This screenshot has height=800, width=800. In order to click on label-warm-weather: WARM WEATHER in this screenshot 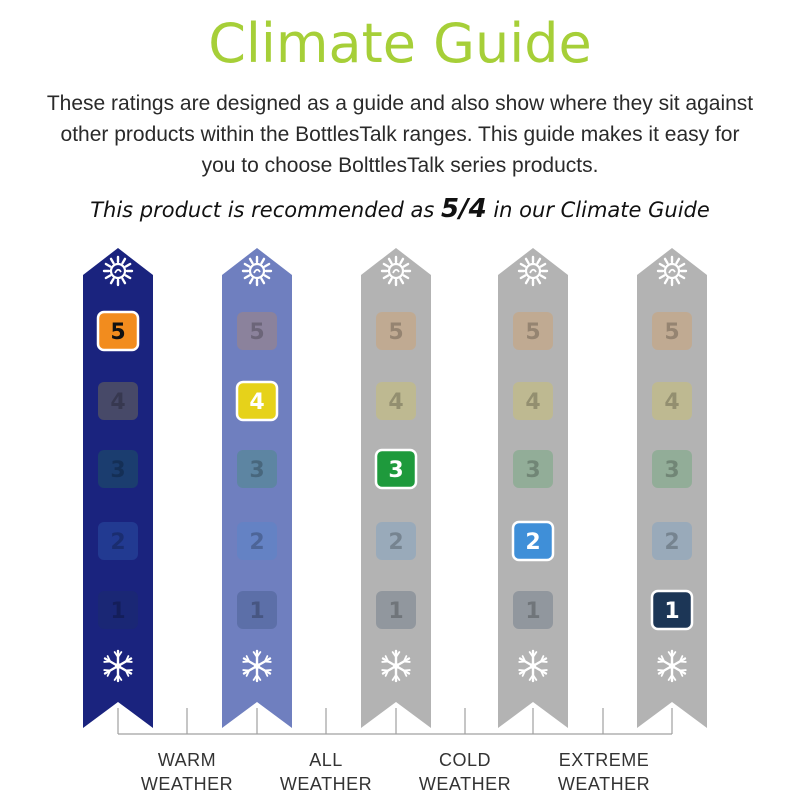, I will do `click(187, 772)`.